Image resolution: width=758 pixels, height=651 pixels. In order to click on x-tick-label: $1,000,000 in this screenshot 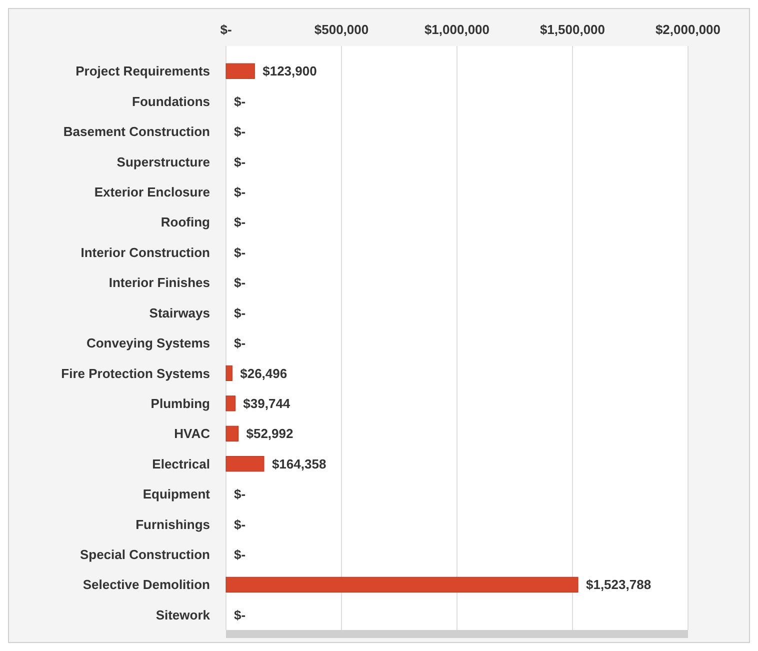, I will do `click(457, 29)`.